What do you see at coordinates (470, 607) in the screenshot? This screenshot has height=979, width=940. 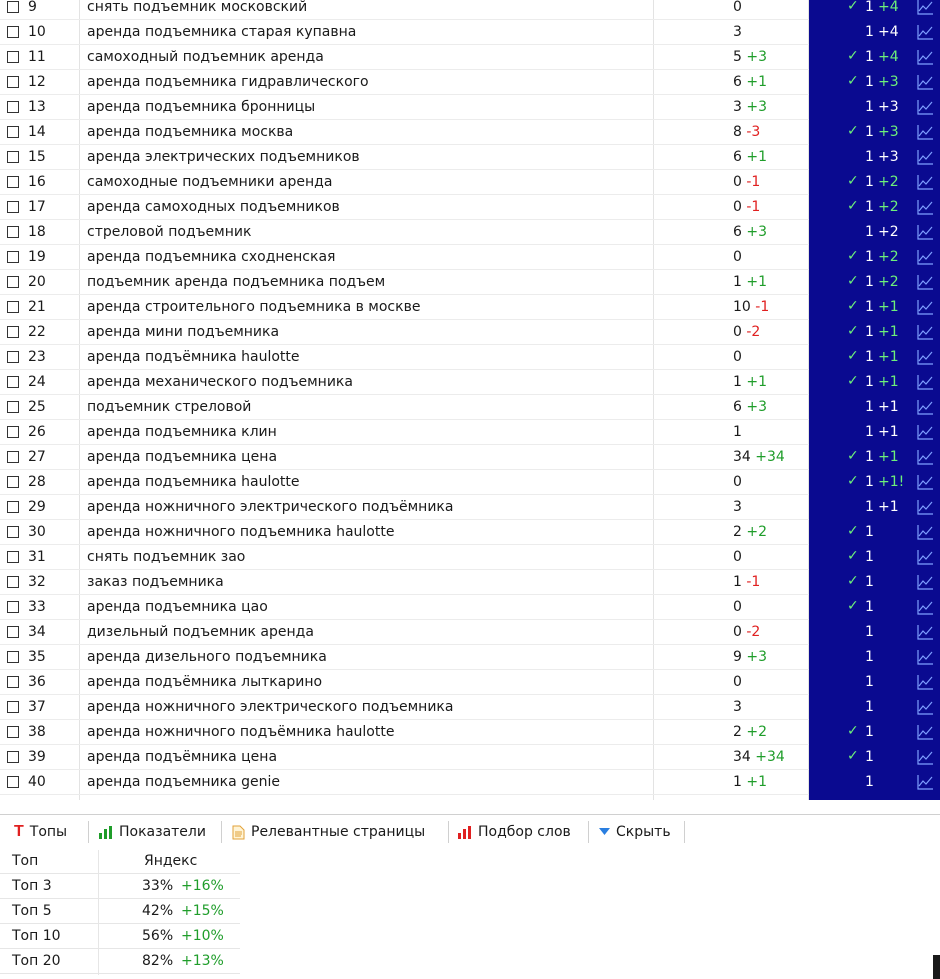 I see `table-row: 33 аренда подъемника цао 0 ✓ 1` at bounding box center [470, 607].